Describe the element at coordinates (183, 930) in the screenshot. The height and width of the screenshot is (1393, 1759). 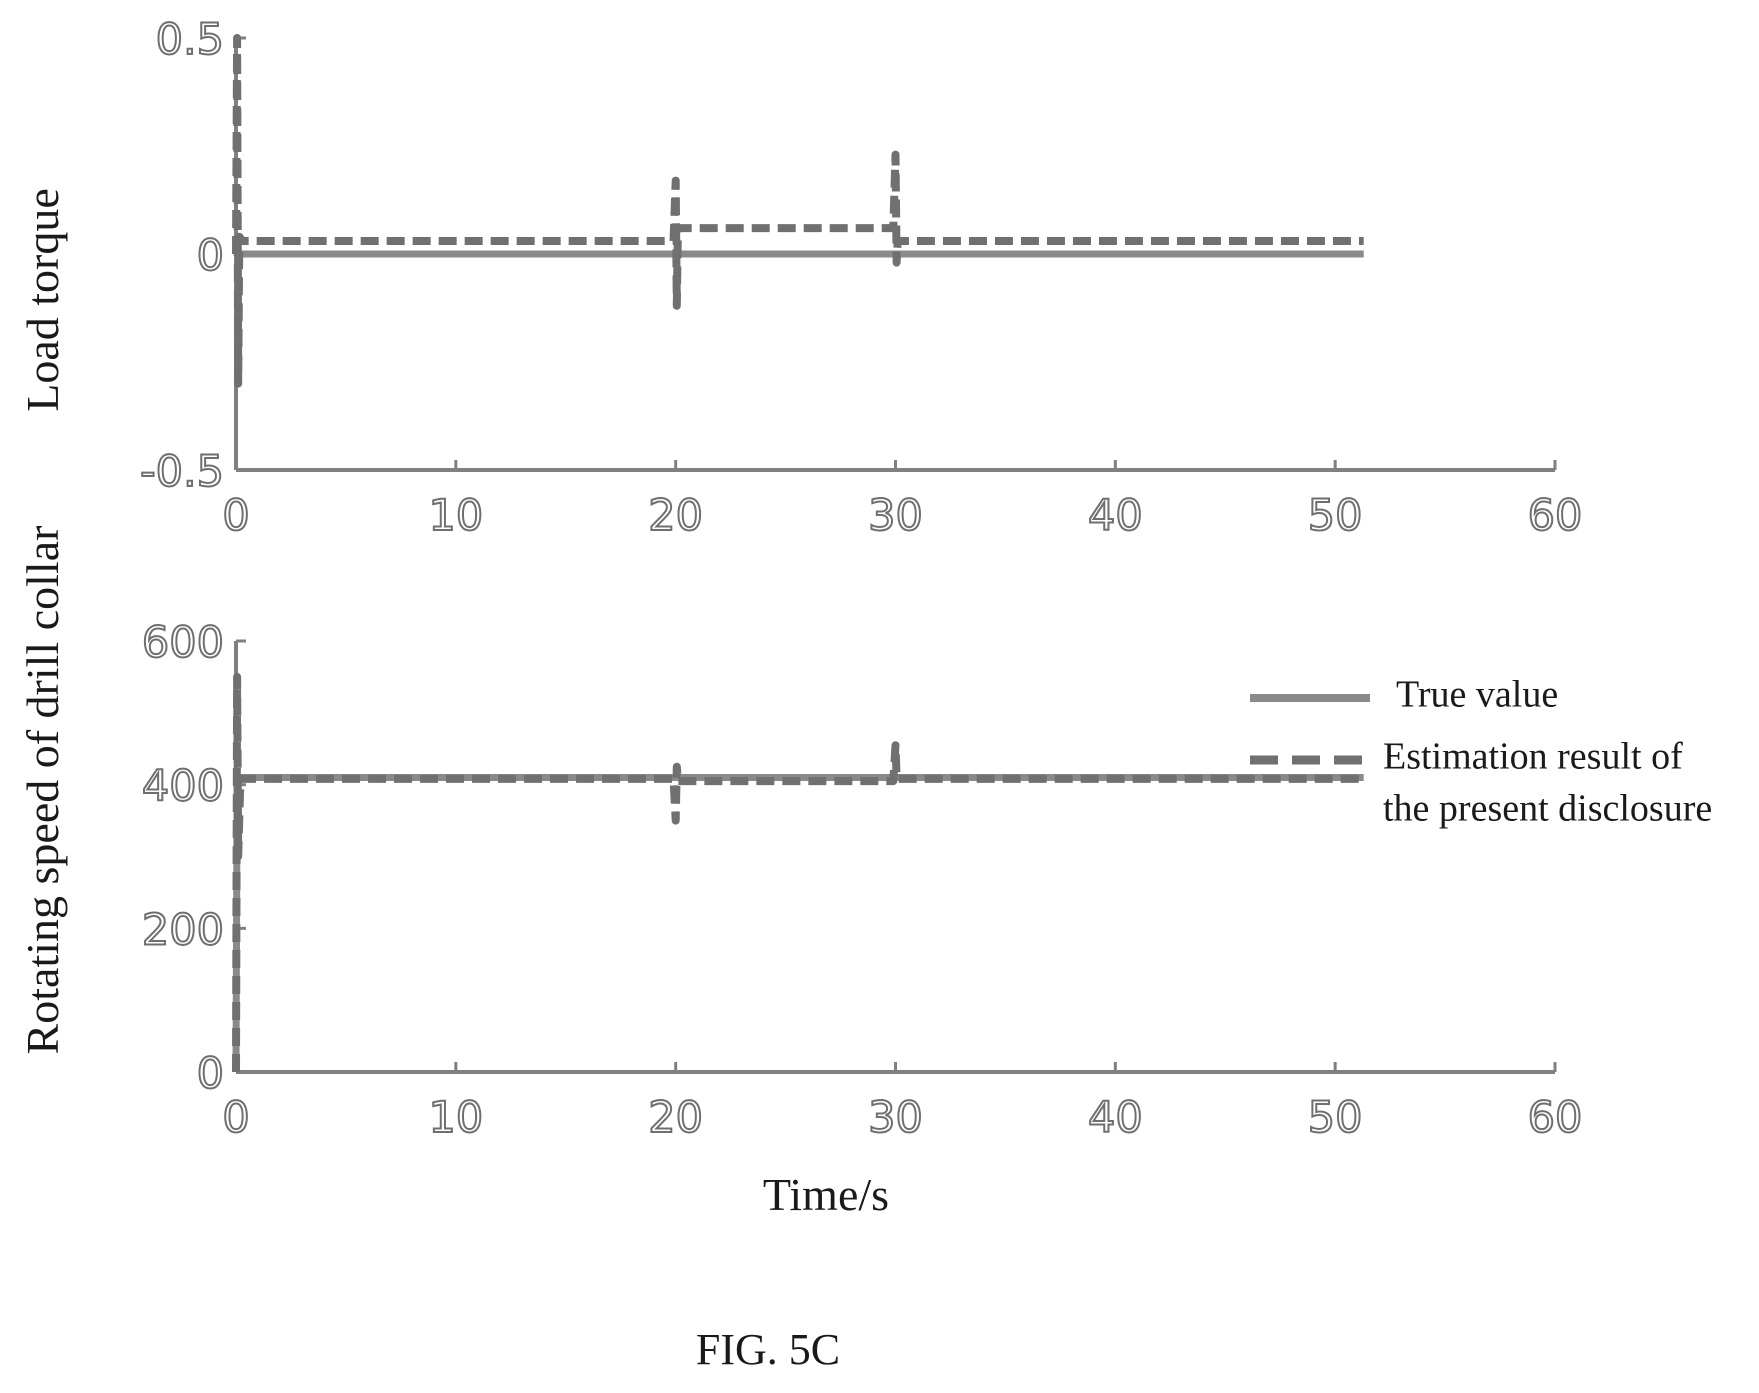
I see `y-tick-label: 200` at that location.